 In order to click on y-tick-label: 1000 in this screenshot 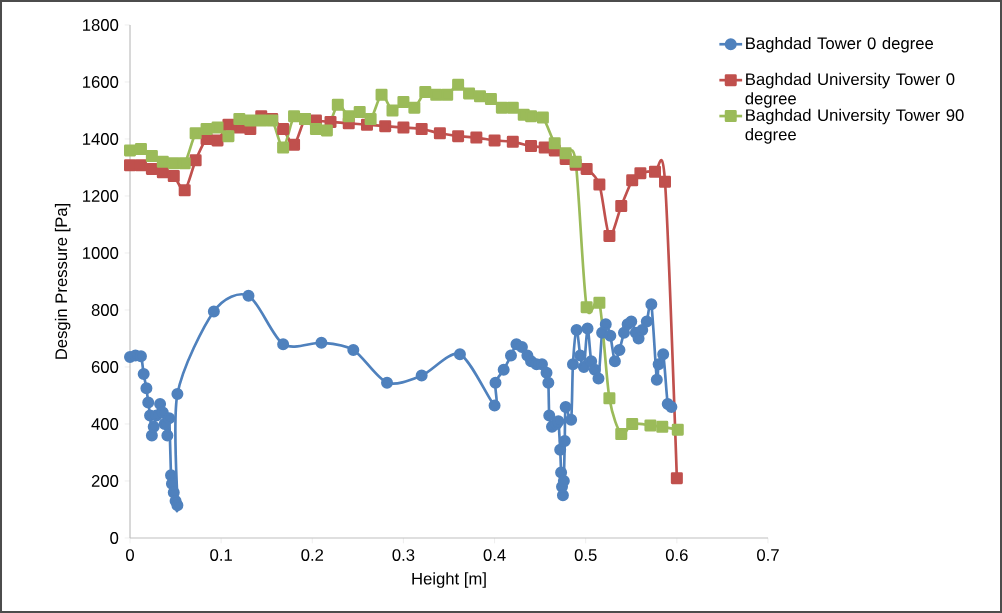, I will do `click(101, 253)`.